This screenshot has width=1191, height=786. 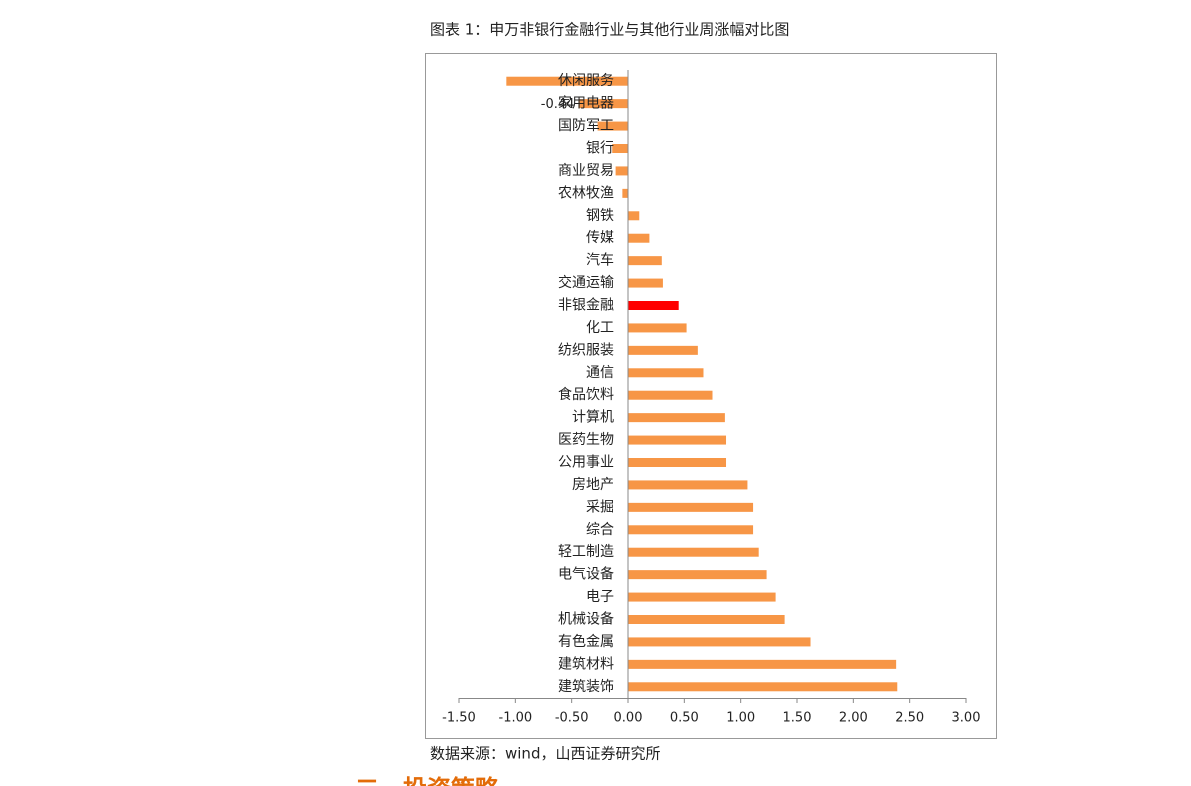 I want to click on y-tick-label: 食品饮料, so click(x=586, y=394).